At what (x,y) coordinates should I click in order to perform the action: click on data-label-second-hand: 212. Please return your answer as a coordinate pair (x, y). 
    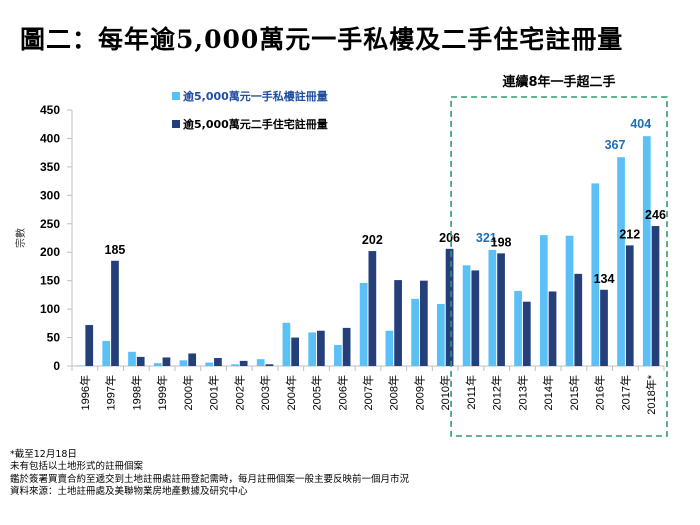
    Looking at the image, I should click on (629, 234).